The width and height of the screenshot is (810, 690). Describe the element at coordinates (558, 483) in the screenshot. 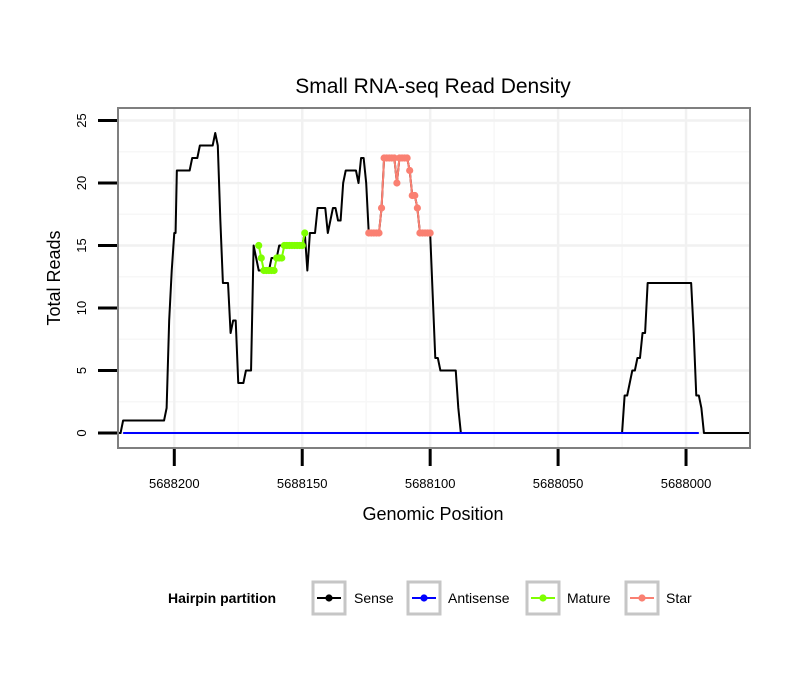

I see `x-tick-label: 5688050` at that location.